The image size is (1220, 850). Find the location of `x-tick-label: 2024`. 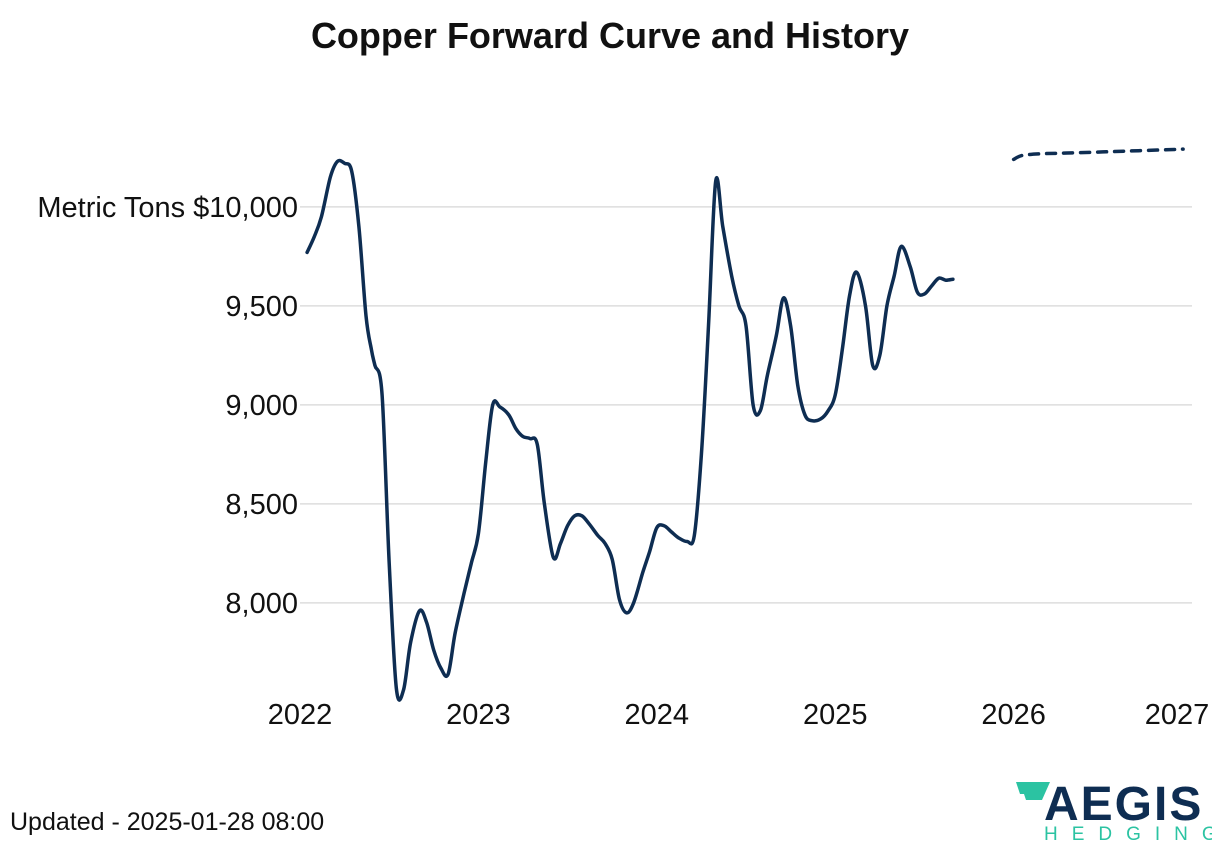

x-tick-label: 2024 is located at coordinates (657, 715).